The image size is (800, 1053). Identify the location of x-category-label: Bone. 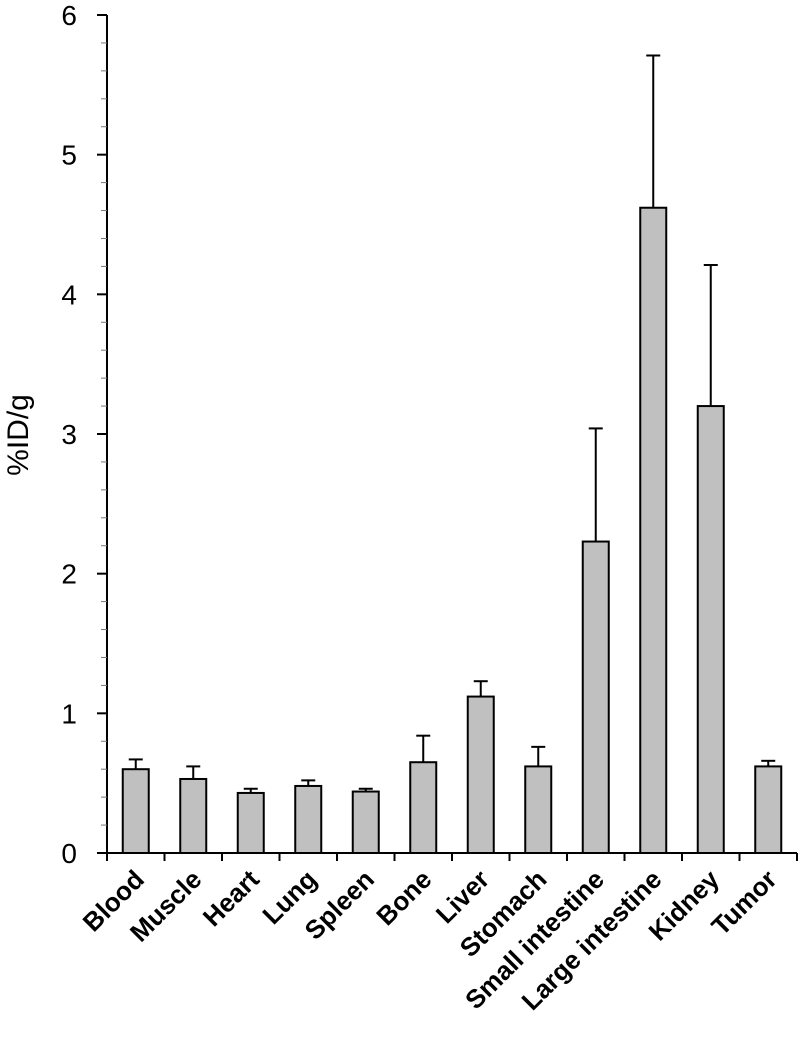
(403, 897).